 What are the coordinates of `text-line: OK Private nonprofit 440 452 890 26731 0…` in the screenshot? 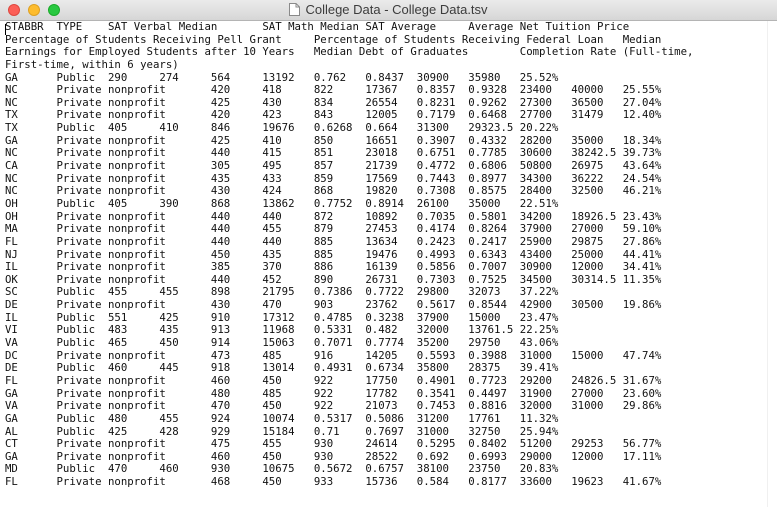 It's located at (333, 279).